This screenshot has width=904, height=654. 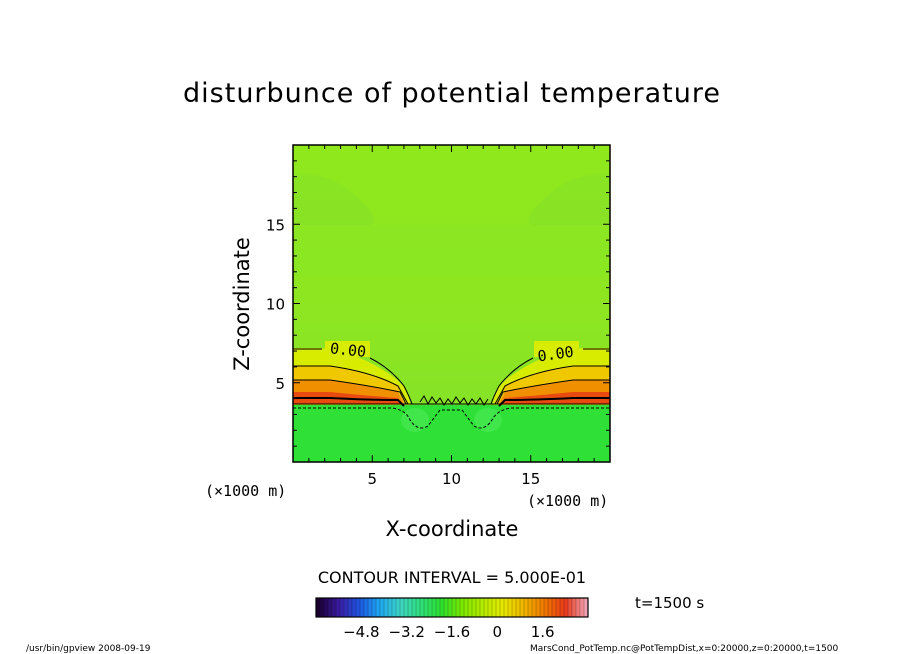 I want to click on colorbar-tick-labels: −4.8 −3.2 −1.6 0 1.6, so click(x=448, y=632).